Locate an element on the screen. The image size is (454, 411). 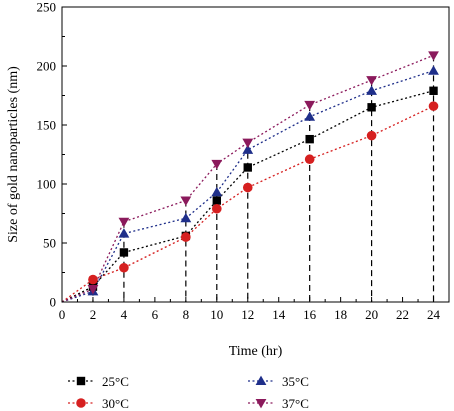
x-tick-label: 4 is located at coordinates (124, 314).